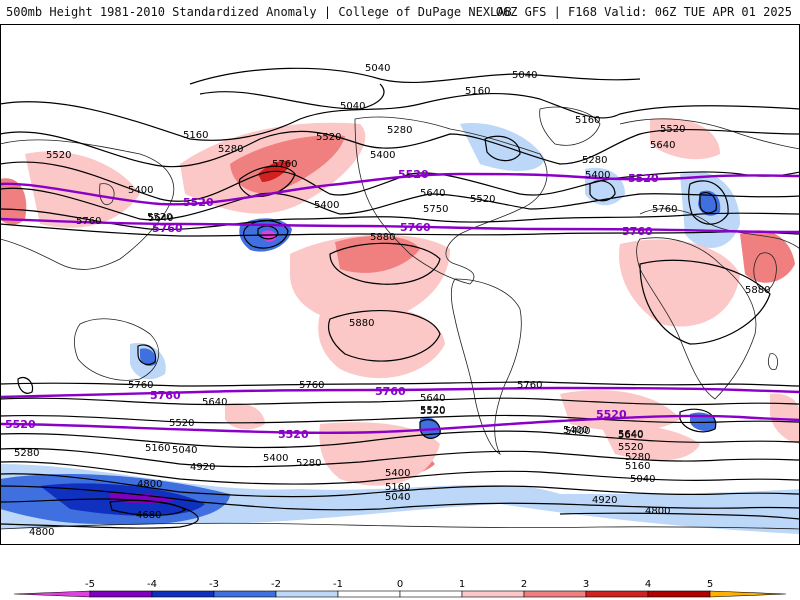  Describe the element at coordinates (25, 385) in the screenshot. I see `contour-low-tasman` at that location.